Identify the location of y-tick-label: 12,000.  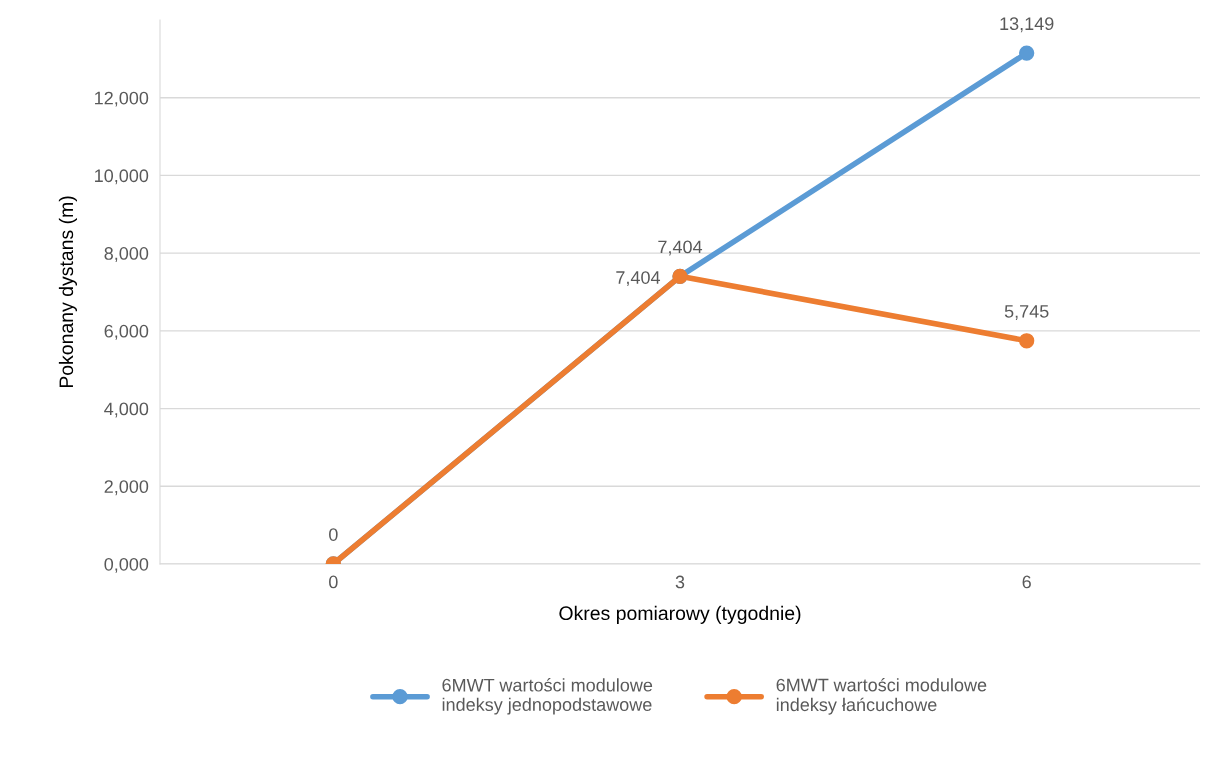
(122, 99).